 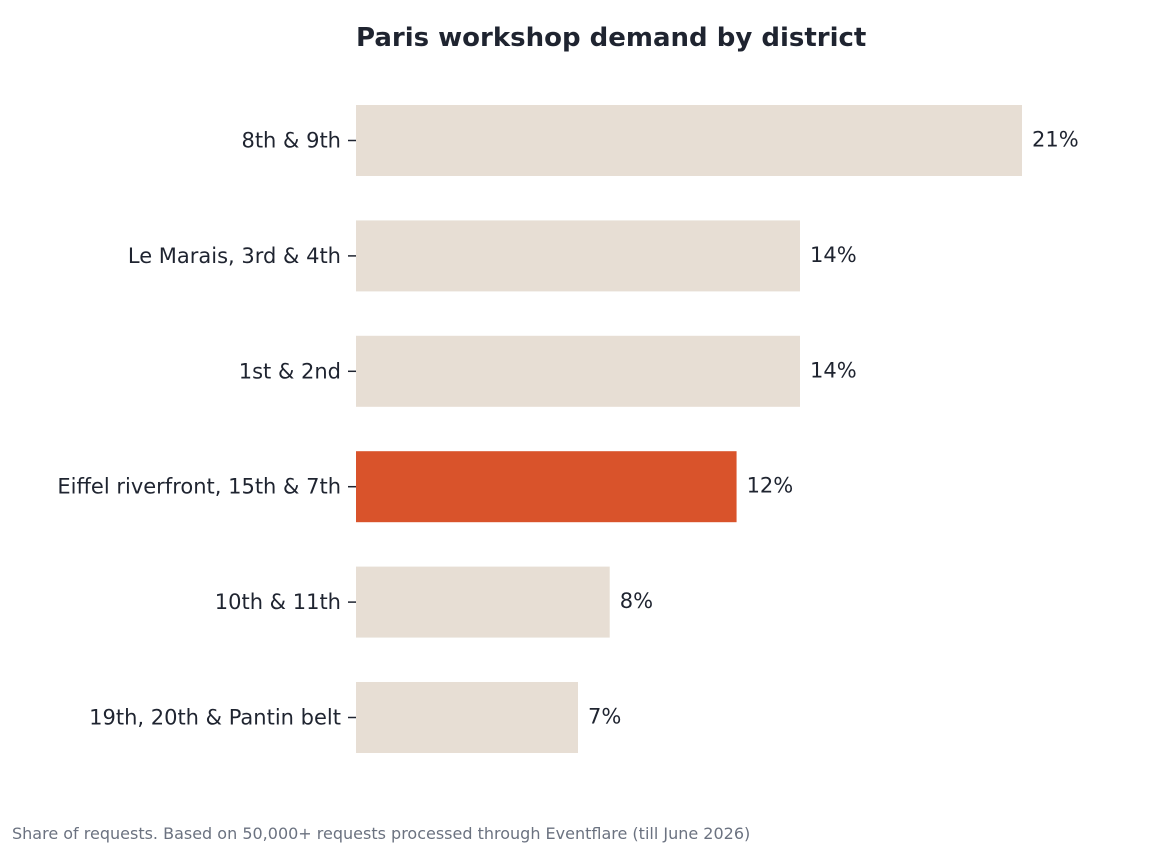 What do you see at coordinates (770, 486) in the screenshot?
I see `data-label: 12%` at bounding box center [770, 486].